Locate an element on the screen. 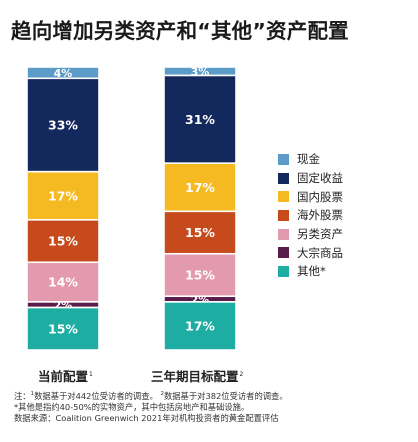  data-label-0-4: 14% is located at coordinates (63, 282).